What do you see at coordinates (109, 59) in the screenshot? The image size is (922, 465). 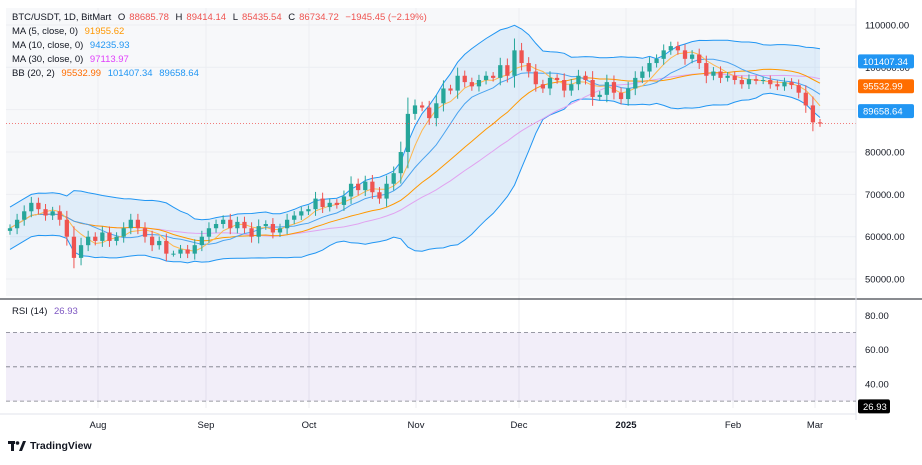 I see `ma30-value: 97113.97` at bounding box center [109, 59].